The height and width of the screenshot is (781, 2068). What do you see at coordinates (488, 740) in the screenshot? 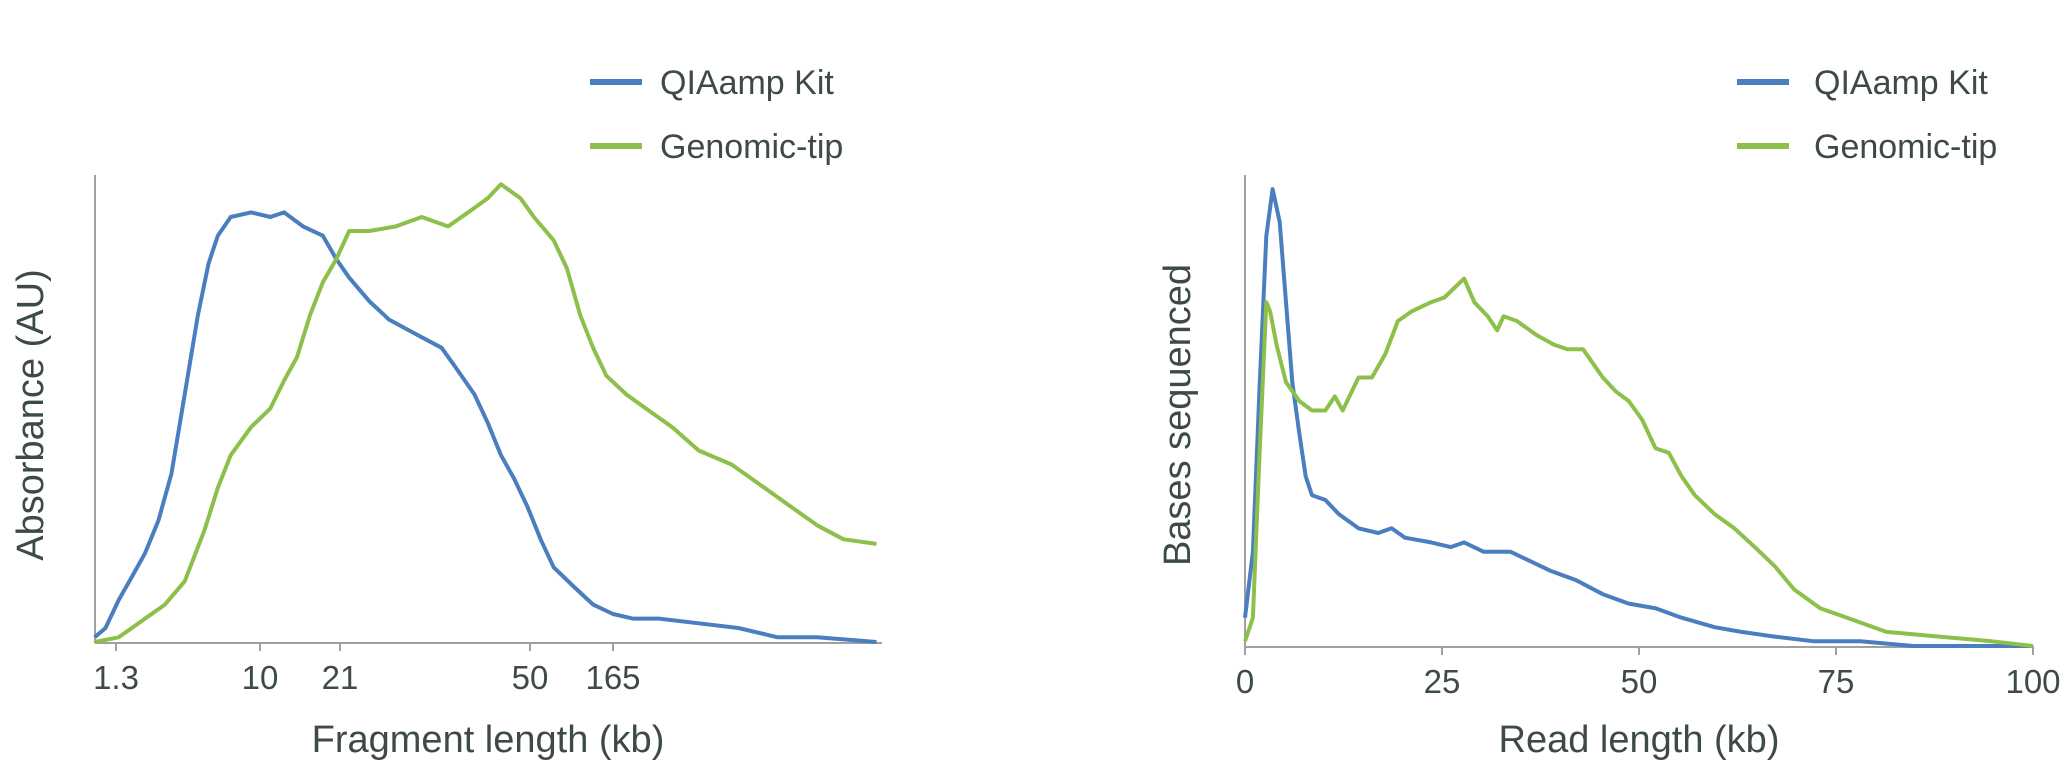
I see `x-axis-title: Fragment length (kb)` at bounding box center [488, 740].